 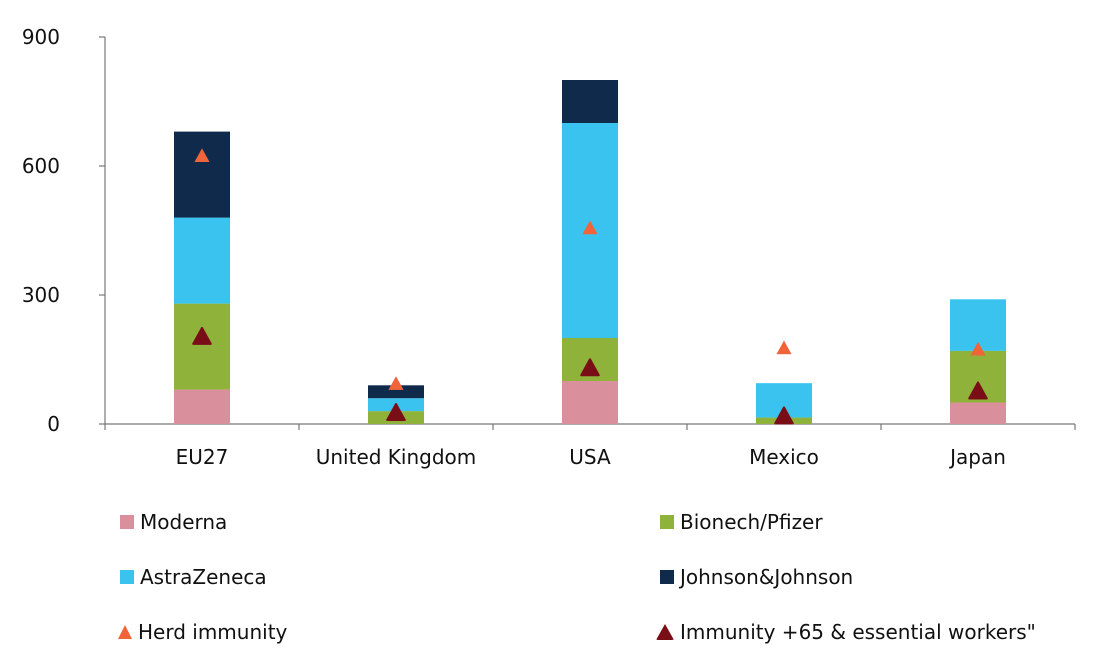 What do you see at coordinates (977, 457) in the screenshot?
I see `x-tick-label: Japan` at bounding box center [977, 457].